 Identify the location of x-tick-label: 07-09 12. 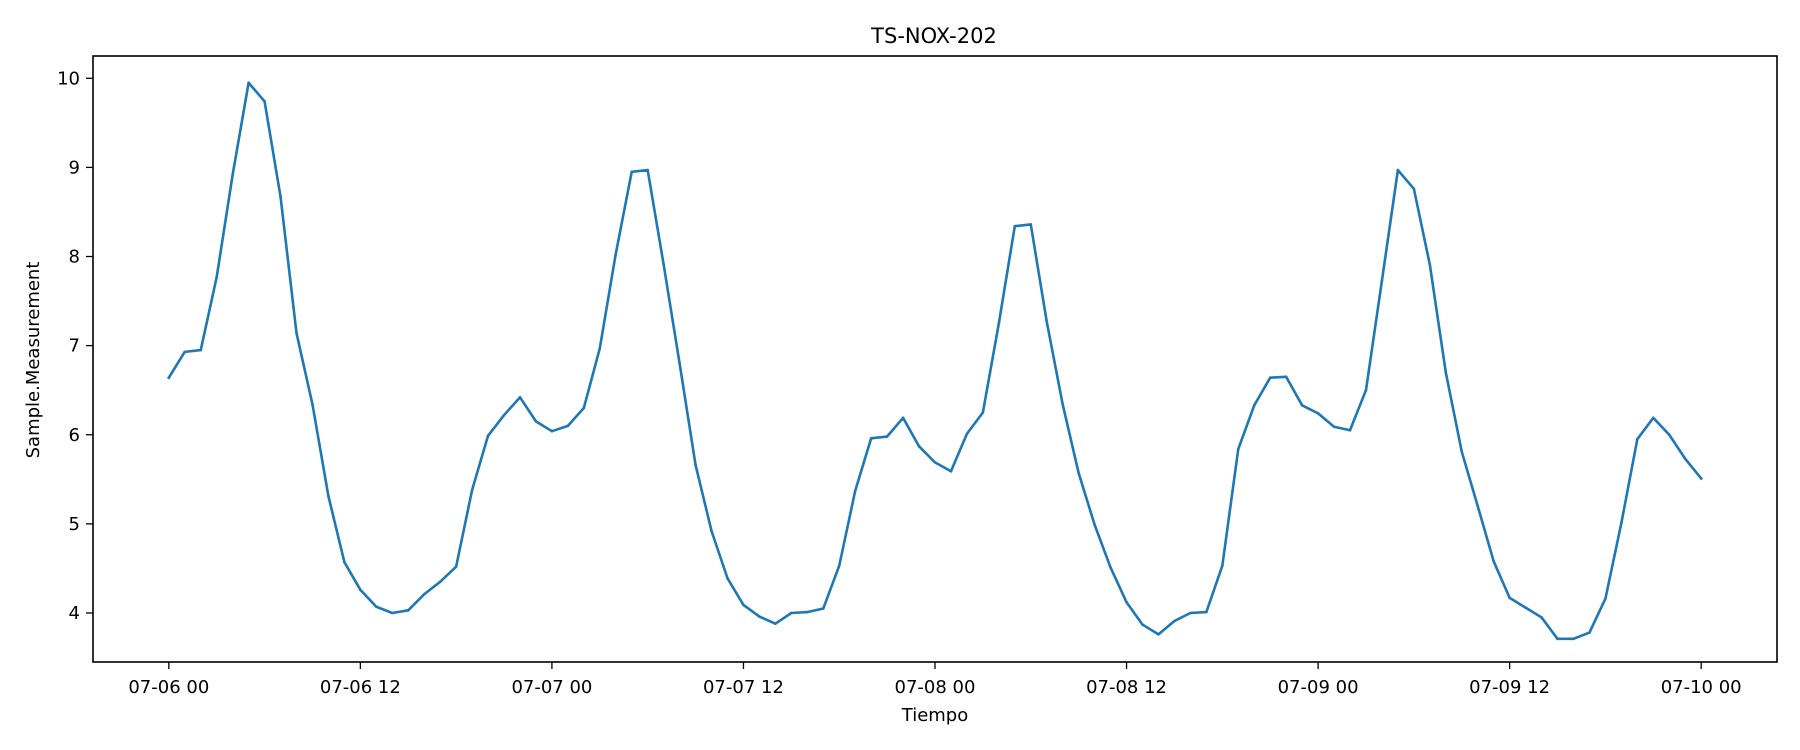
(1509, 687).